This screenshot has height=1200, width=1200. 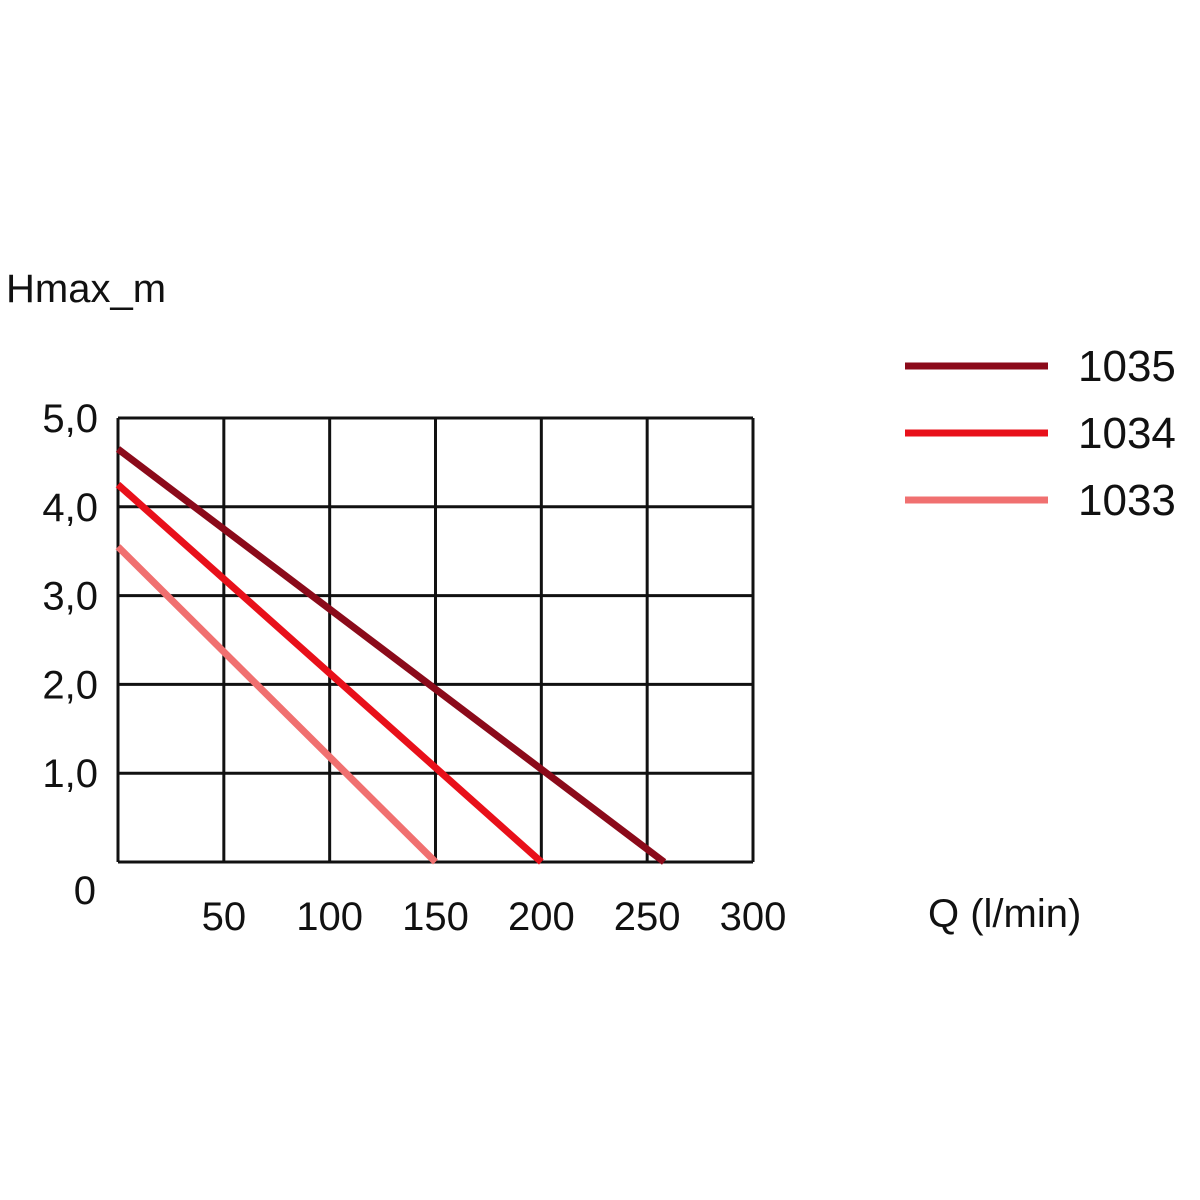 I want to click on x-tick-label: 250, so click(x=647, y=917).